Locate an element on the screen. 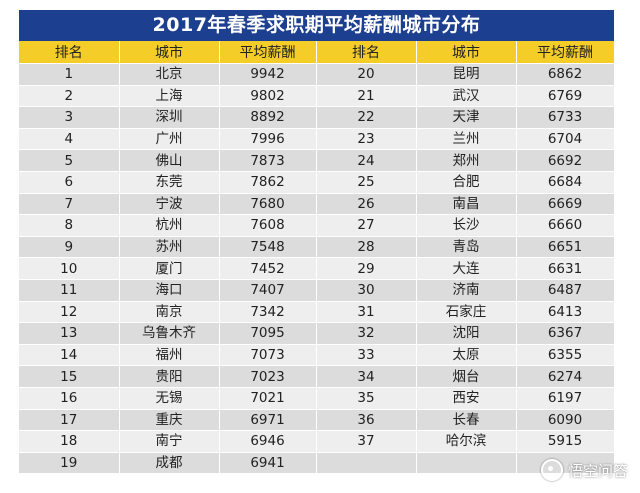  right-salary-cell is located at coordinates (565, 463).